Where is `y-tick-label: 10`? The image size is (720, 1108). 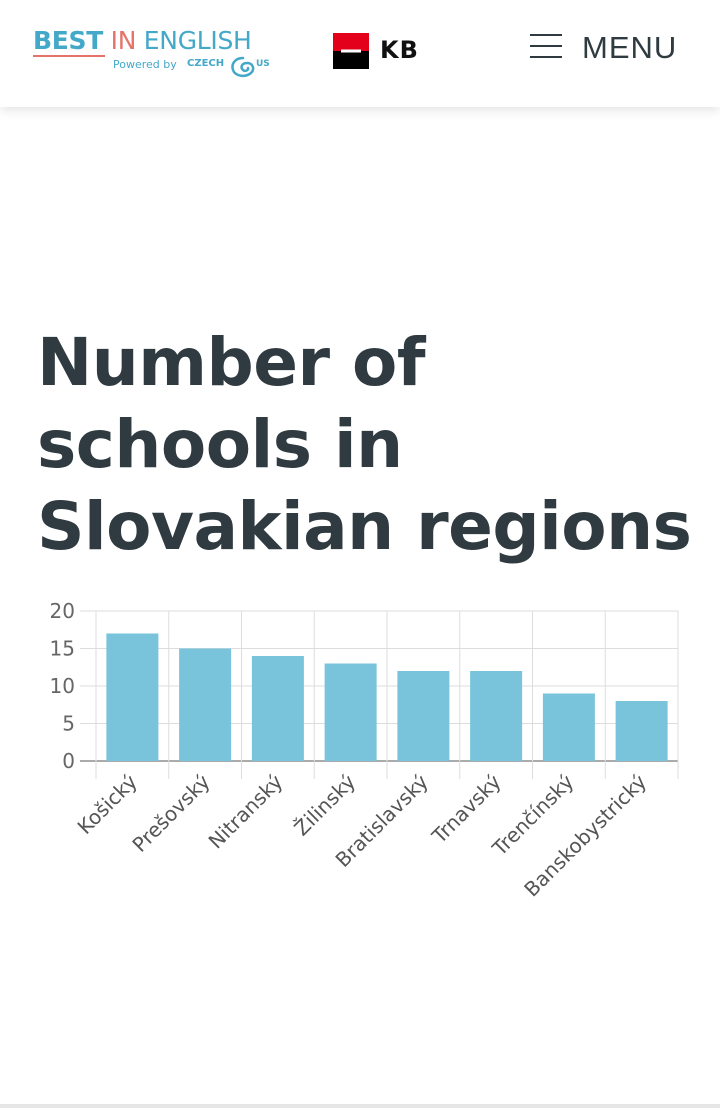 y-tick-label: 10 is located at coordinates (62, 686).